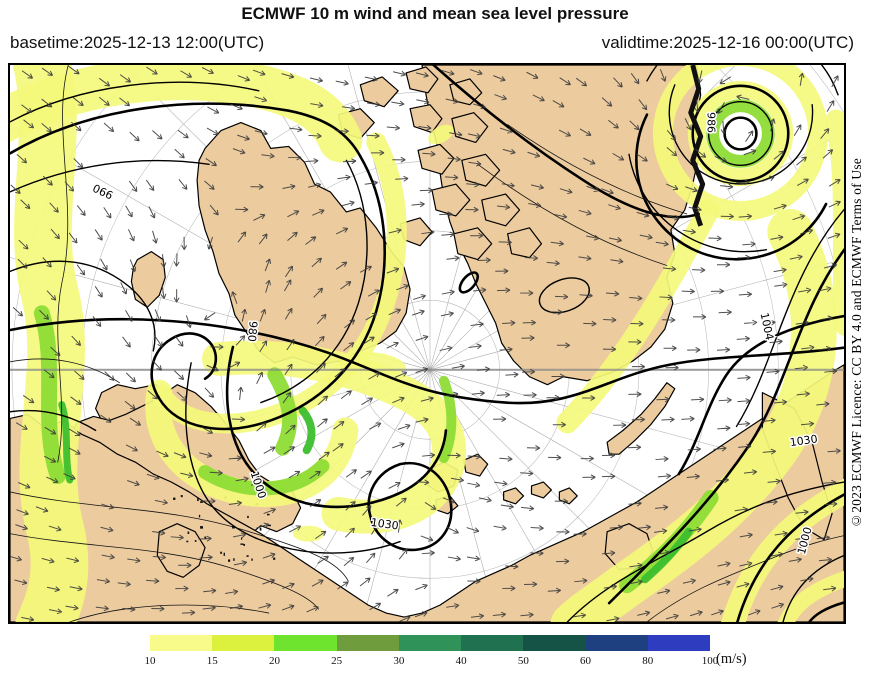  Describe the element at coordinates (137, 42) in the screenshot. I see `basetime-label: basetime:2025-12-13 12:00(UTC)` at that location.